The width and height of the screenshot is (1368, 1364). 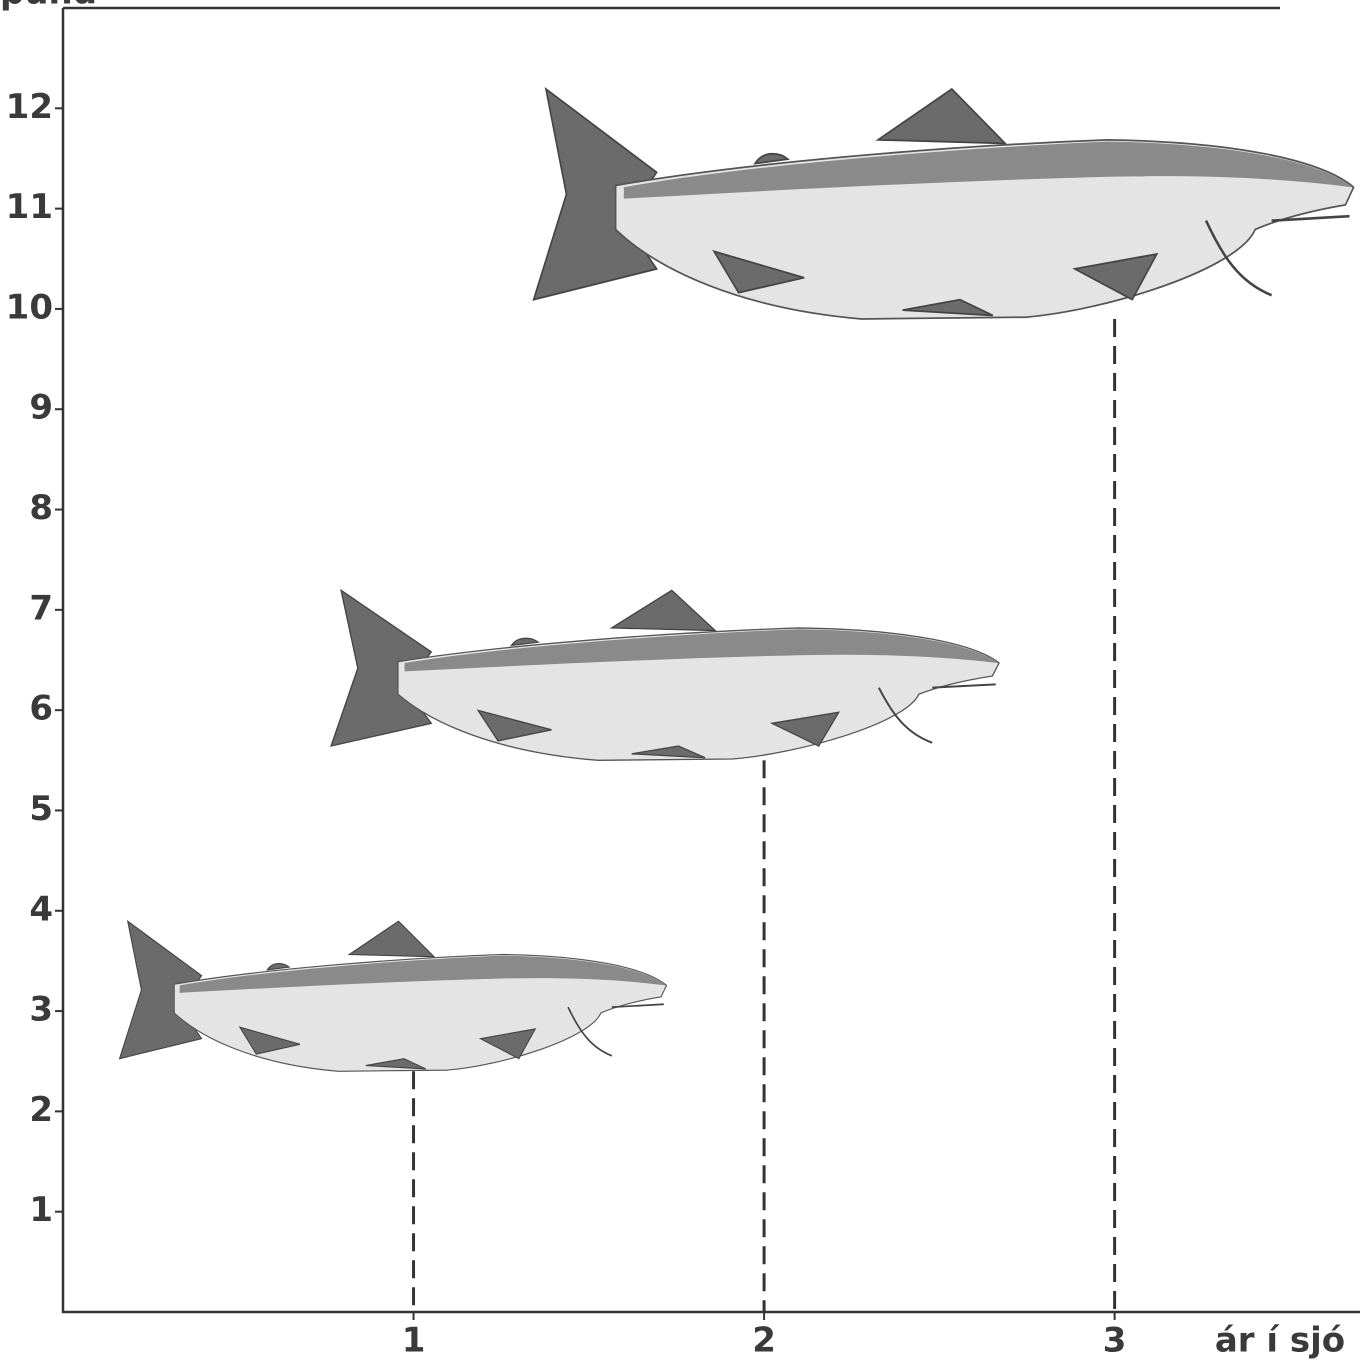 I want to click on x-tick-label: 3, so click(x=1115, y=1341).